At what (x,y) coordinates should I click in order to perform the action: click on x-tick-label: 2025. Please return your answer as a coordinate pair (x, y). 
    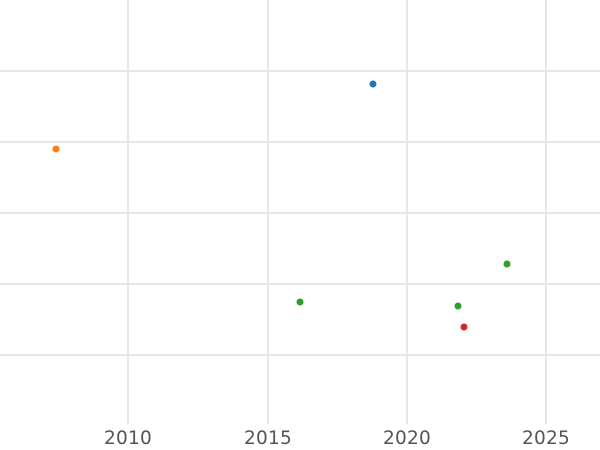
    Looking at the image, I should click on (546, 438).